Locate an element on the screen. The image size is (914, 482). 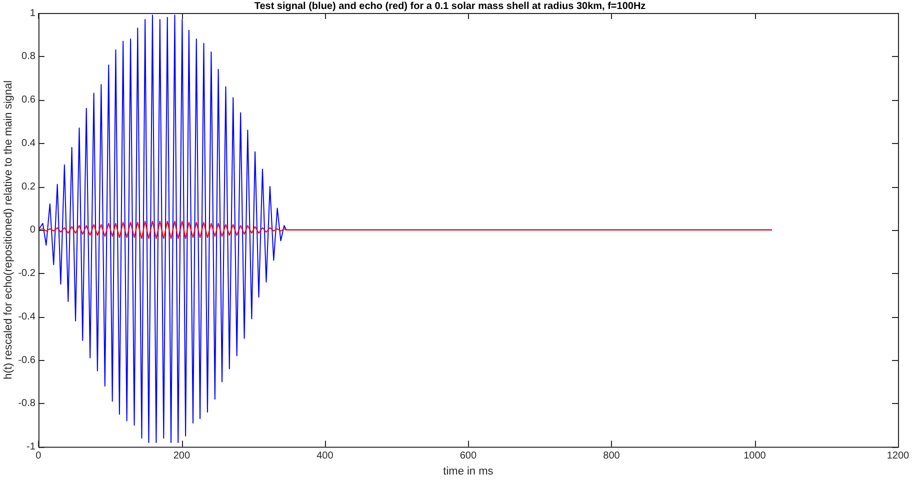
y-tick-label: -1 is located at coordinates (31, 447).